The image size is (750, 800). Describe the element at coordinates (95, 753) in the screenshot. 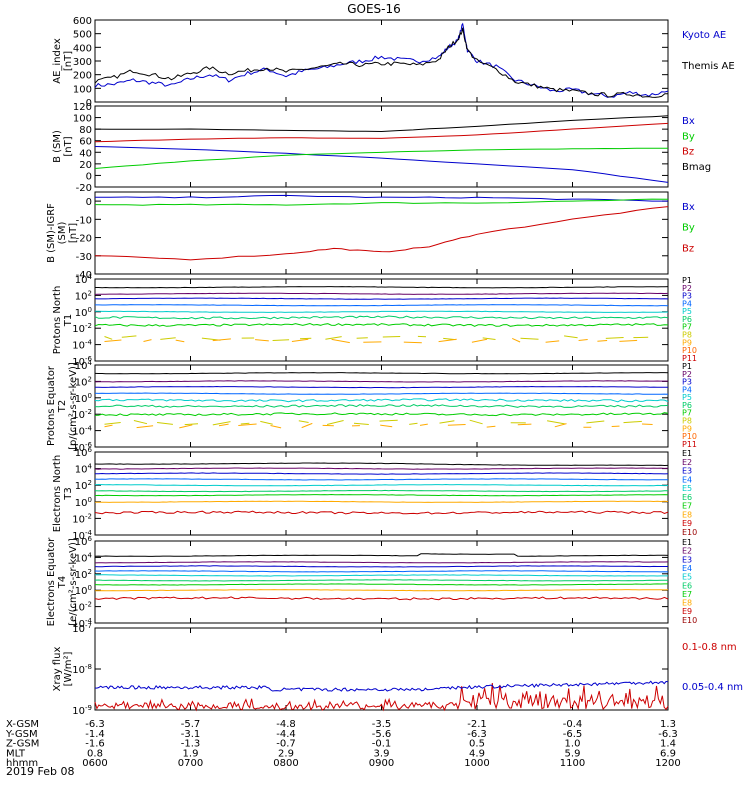

I see `ephemeris-value: 0.8` at that location.